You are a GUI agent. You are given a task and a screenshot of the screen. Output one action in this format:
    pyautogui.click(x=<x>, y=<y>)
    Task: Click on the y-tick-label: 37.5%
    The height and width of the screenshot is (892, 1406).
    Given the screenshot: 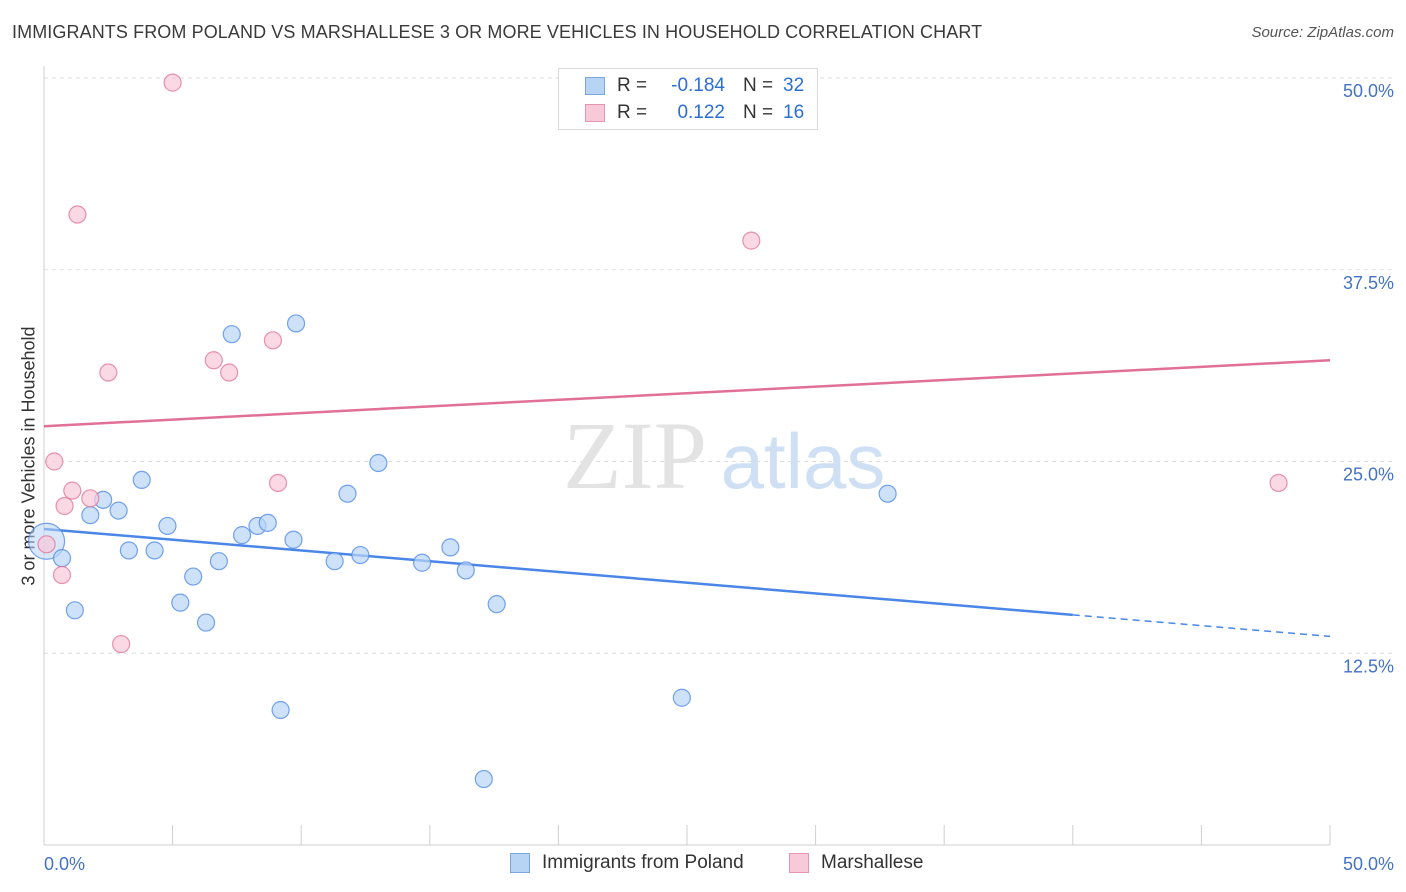 What is the action you would take?
    pyautogui.click(x=1368, y=283)
    